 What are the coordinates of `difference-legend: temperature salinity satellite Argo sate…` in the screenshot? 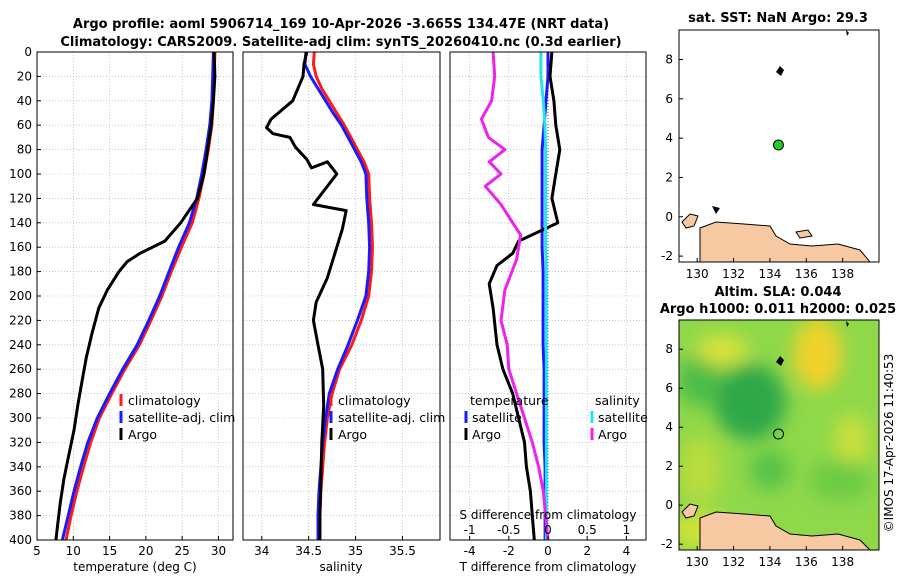 It's located at (556, 417).